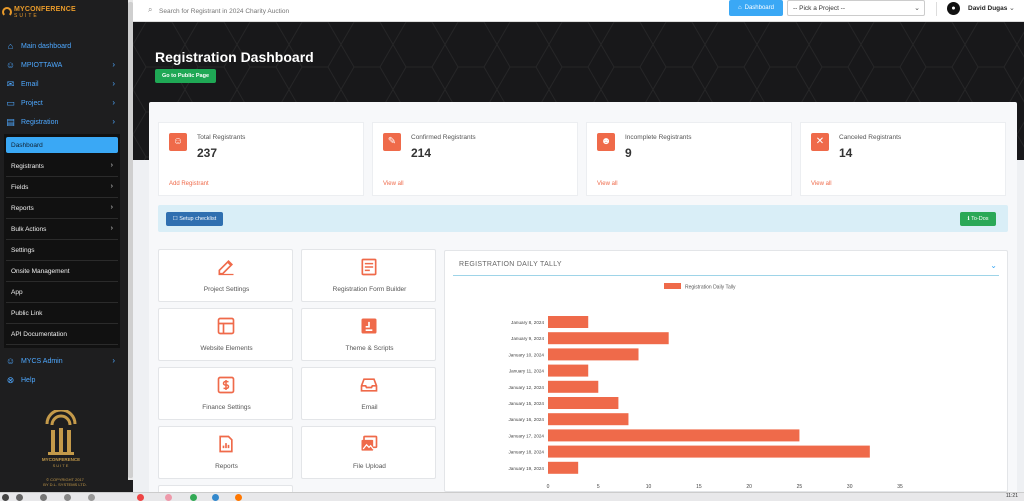 The height and width of the screenshot is (501, 1024). Describe the element at coordinates (759, 8) in the screenshot. I see `dashboard-button-label: Dashboard` at that location.